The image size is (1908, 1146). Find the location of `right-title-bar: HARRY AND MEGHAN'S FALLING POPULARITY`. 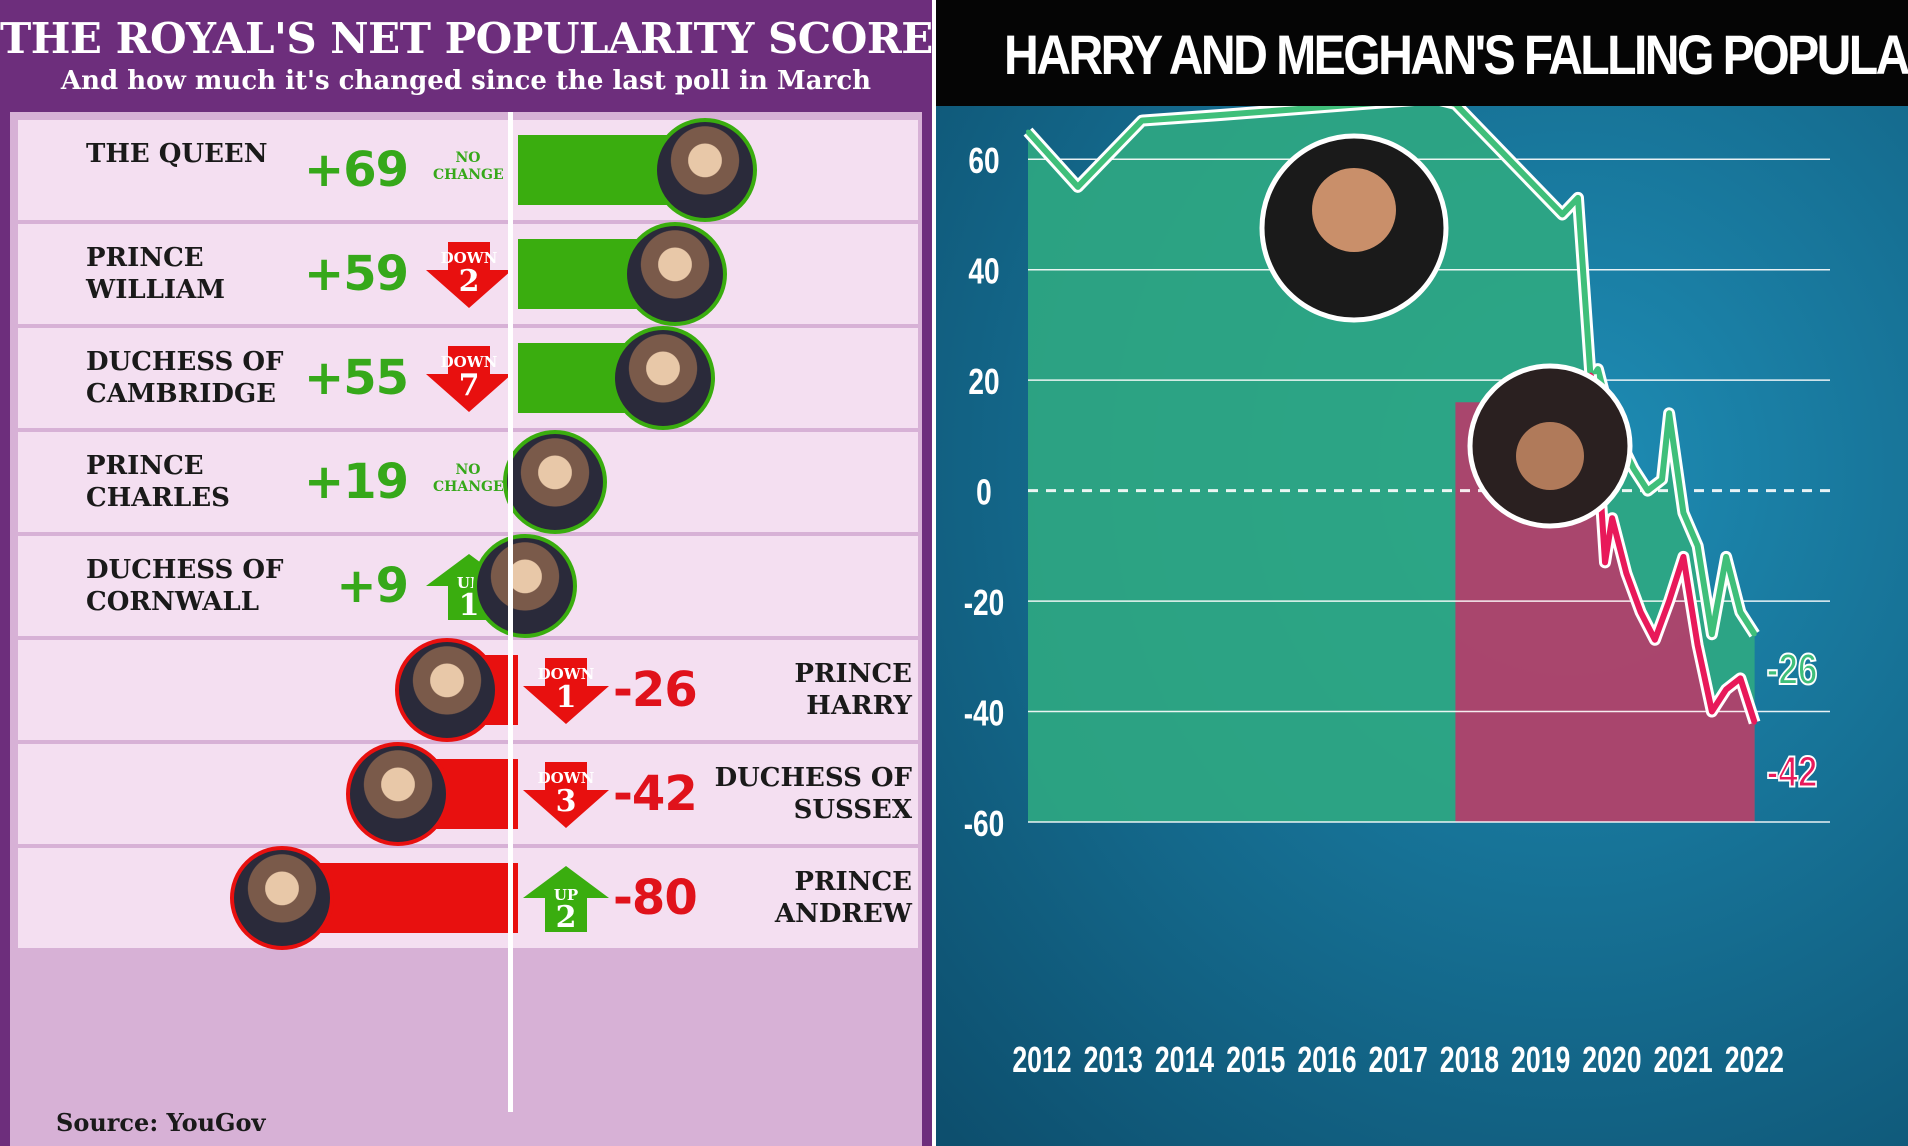

right-title-bar: HARRY AND MEGHAN'S FALLING POPULARITY is located at coordinates (1422, 53).